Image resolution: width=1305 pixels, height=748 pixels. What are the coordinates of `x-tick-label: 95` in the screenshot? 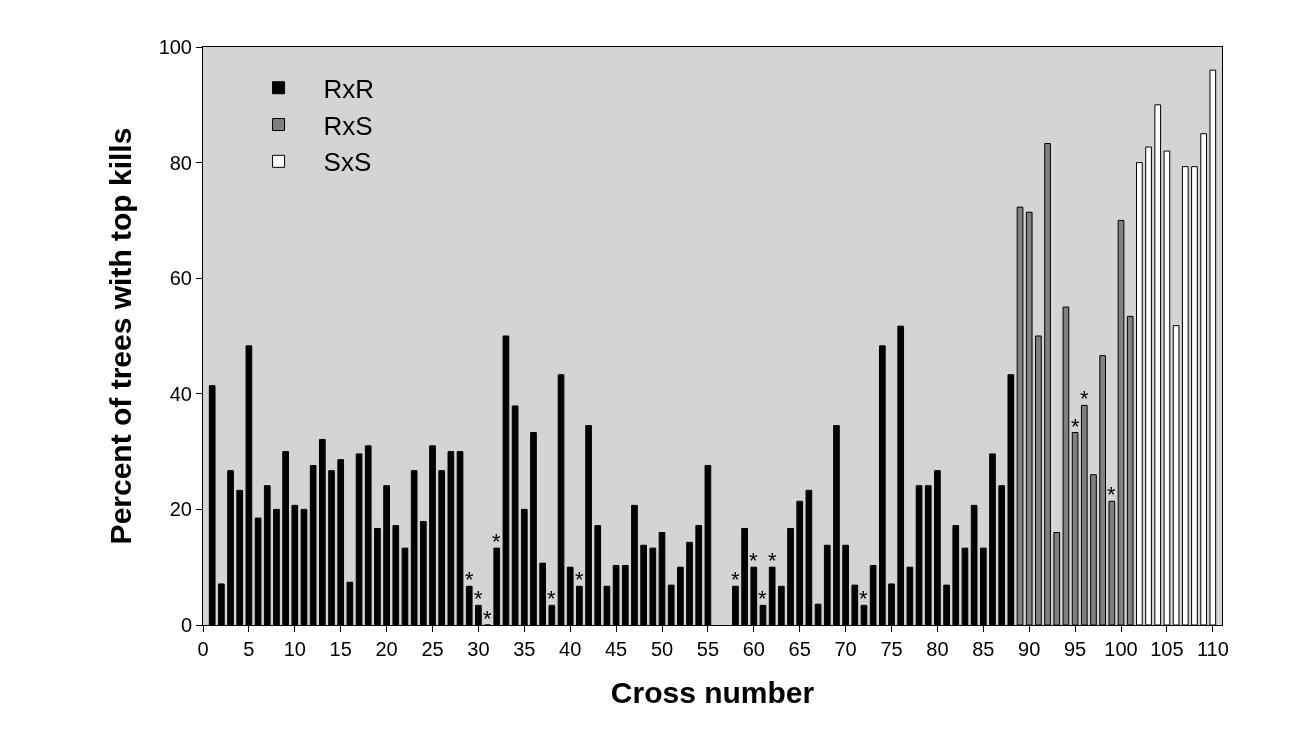 It's located at (1075, 649).